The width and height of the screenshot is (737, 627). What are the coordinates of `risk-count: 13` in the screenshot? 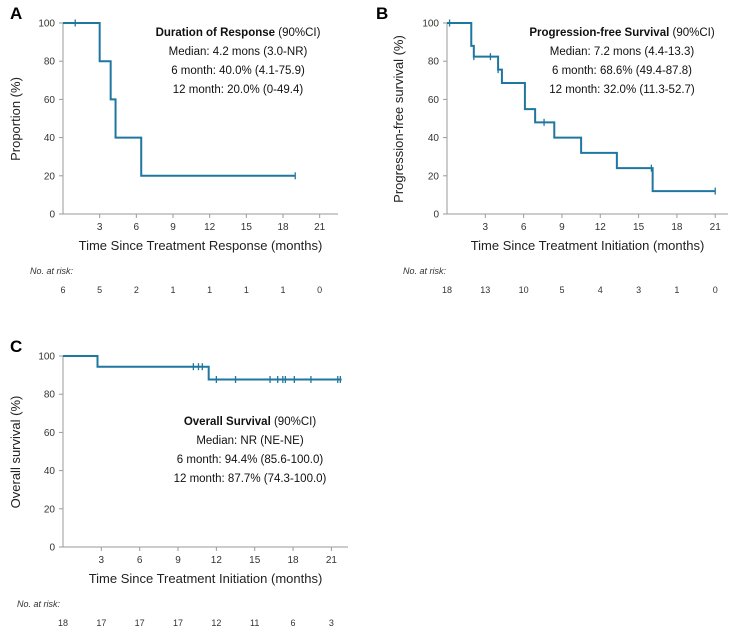 It's located at (485, 290).